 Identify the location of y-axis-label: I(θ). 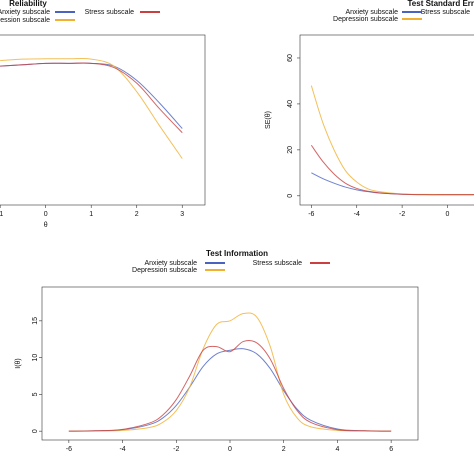
(18, 363).